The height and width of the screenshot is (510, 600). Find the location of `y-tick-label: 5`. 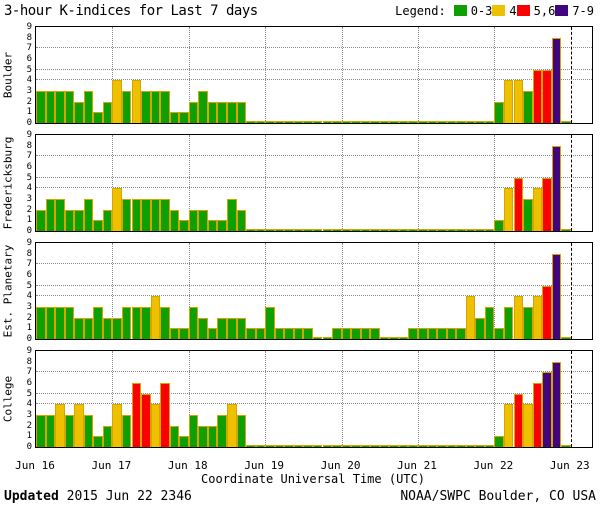

y-tick-label: 5 is located at coordinates (29, 393).